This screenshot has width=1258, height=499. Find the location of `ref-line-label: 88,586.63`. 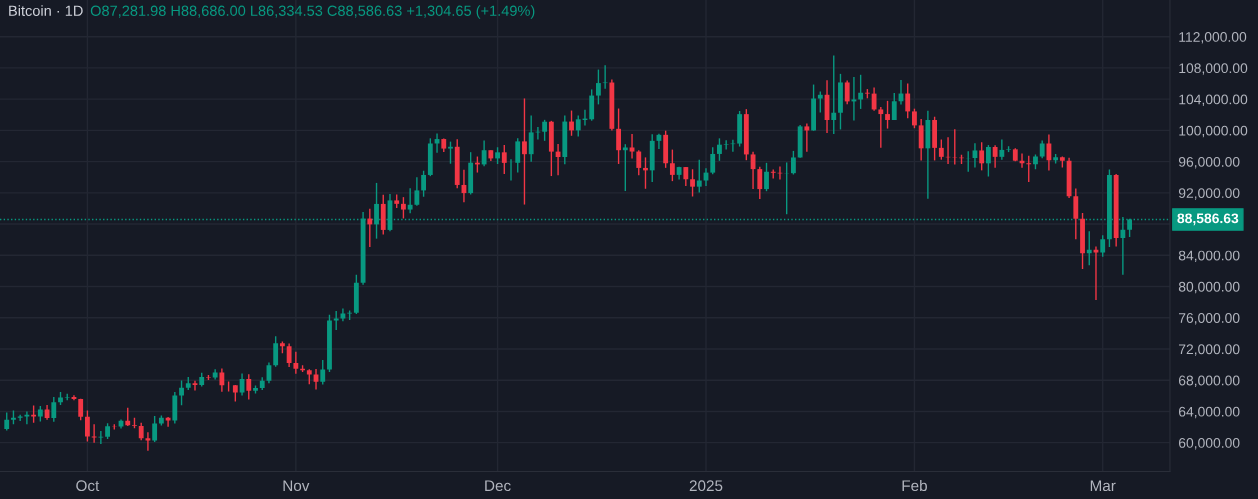

ref-line-label: 88,586.63 is located at coordinates (1208, 219).